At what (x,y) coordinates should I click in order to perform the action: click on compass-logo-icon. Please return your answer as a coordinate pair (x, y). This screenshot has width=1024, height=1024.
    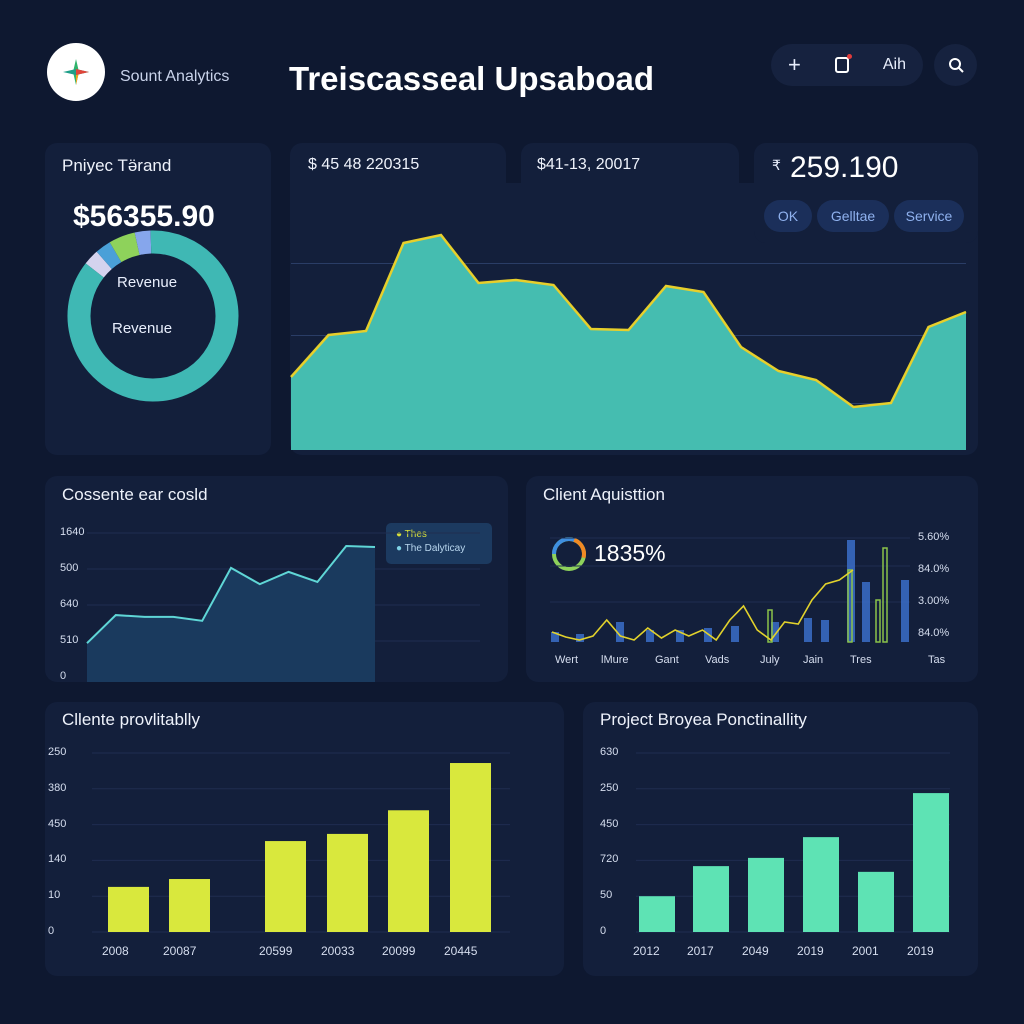
    Looking at the image, I should click on (76, 72).